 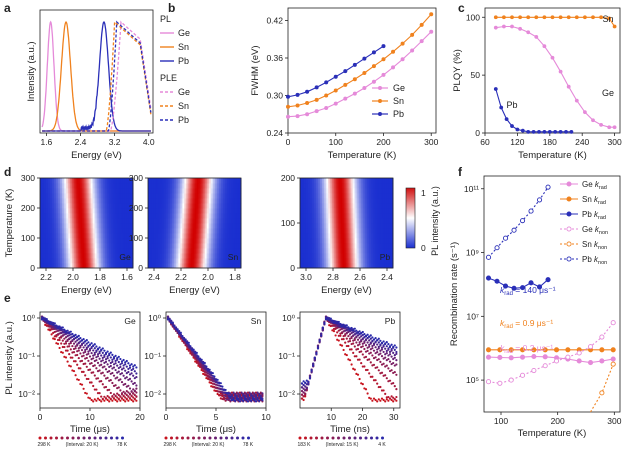 I want to click on panel-d-xlabel: Temperature (K), so click(x=552, y=155).